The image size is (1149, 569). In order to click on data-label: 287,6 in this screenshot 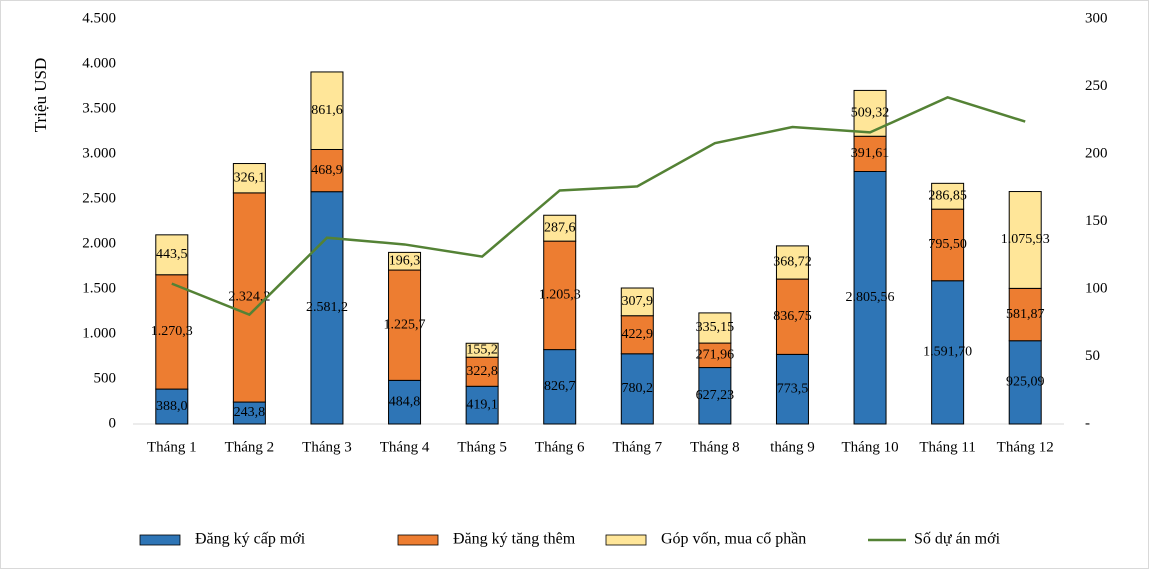, I will do `click(560, 227)`.